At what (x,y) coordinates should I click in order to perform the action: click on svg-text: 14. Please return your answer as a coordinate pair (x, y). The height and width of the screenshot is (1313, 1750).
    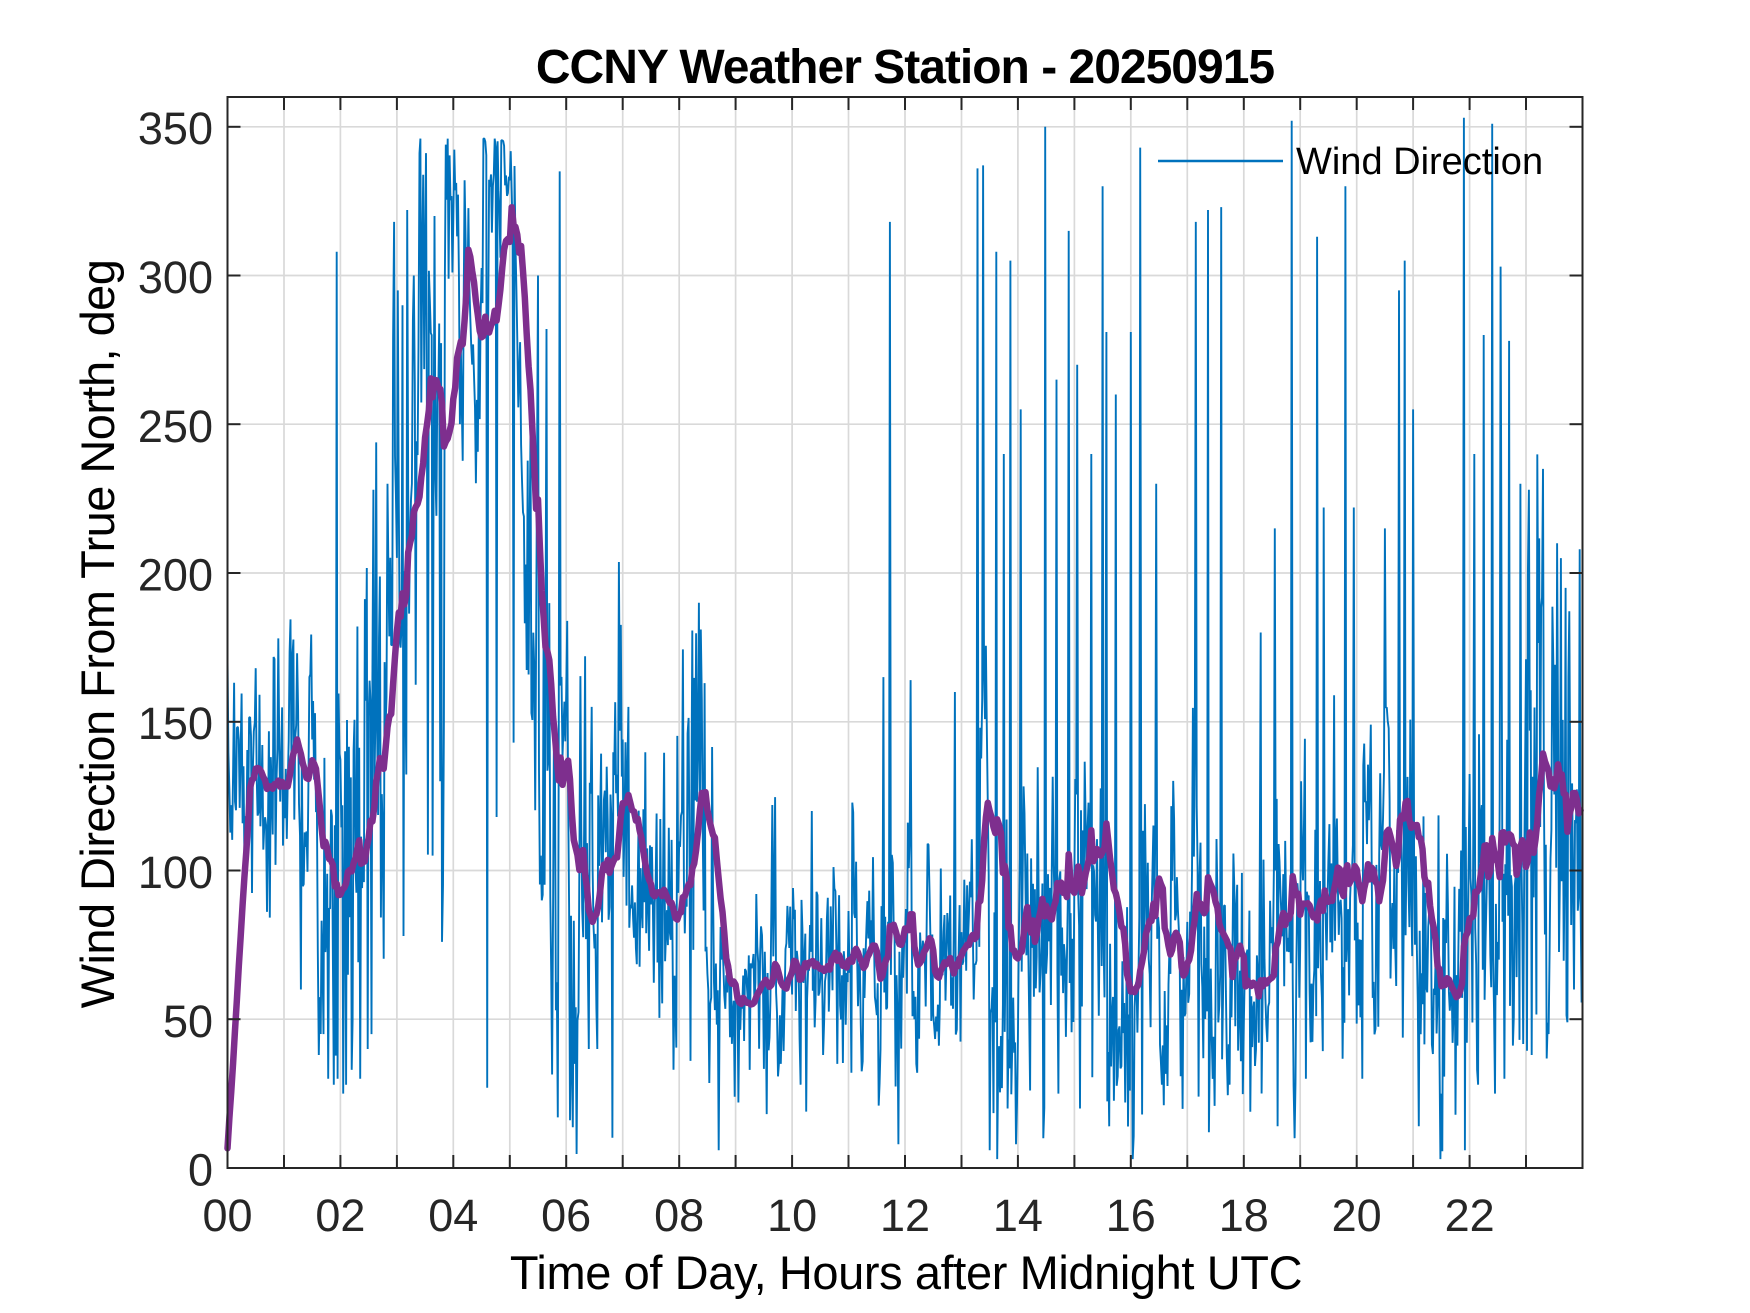
    Looking at the image, I should click on (1018, 1215).